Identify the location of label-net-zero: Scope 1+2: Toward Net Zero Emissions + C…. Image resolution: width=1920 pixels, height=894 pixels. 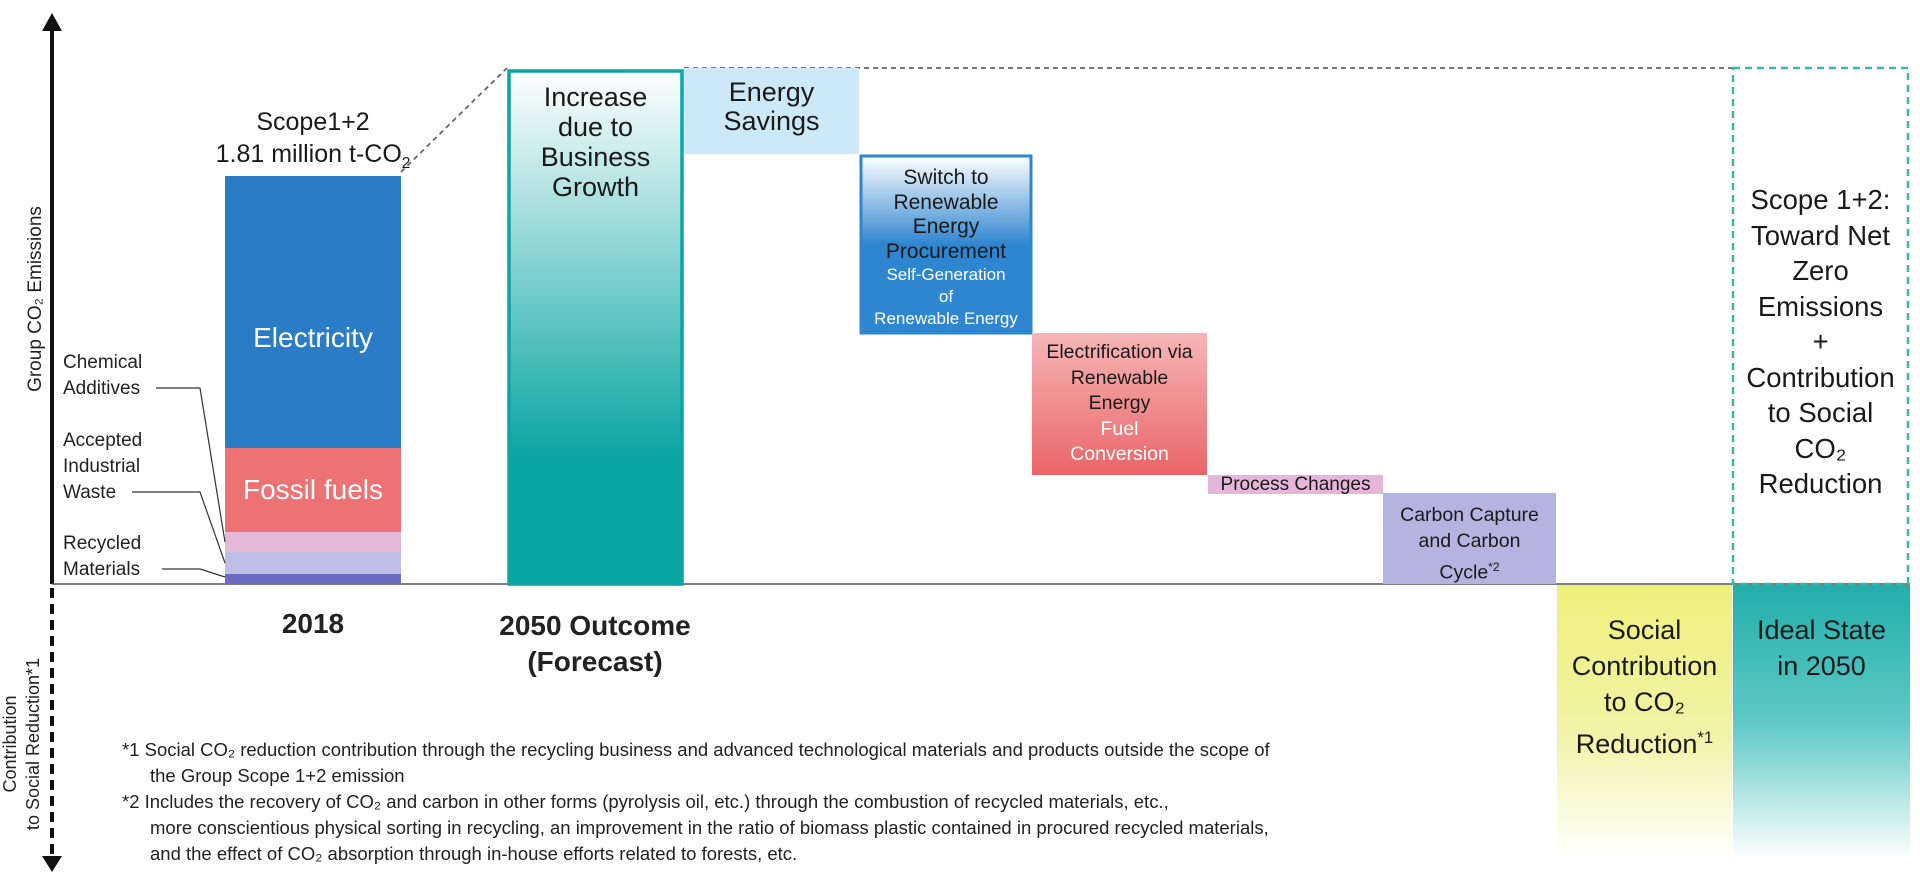
(1820, 342).